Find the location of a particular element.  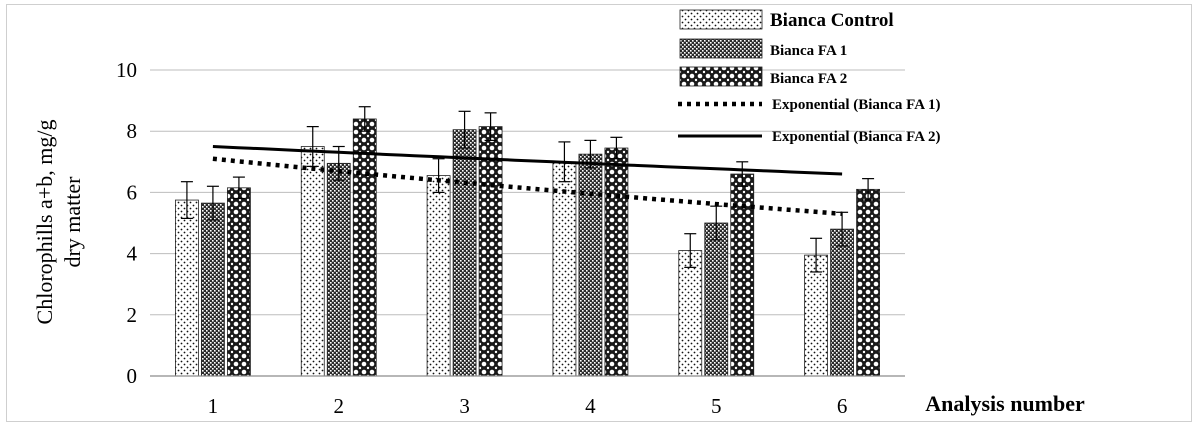

x-tick-label: 5 is located at coordinates (716, 406).